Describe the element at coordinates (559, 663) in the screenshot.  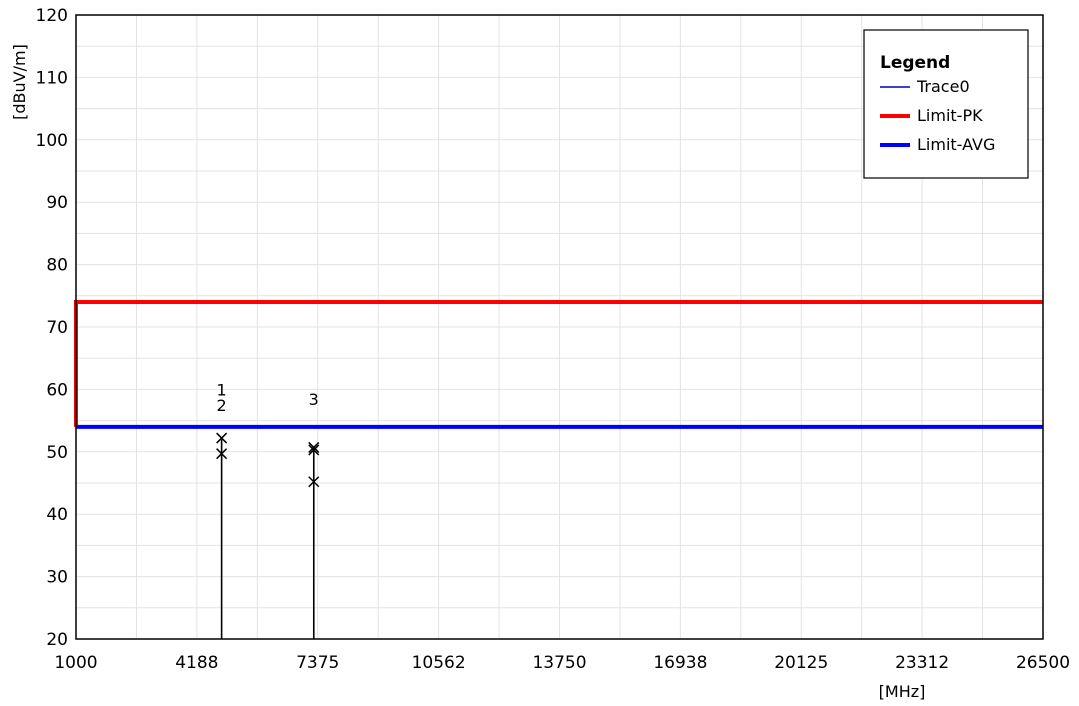
I see `x-tick-label: 13750` at that location.